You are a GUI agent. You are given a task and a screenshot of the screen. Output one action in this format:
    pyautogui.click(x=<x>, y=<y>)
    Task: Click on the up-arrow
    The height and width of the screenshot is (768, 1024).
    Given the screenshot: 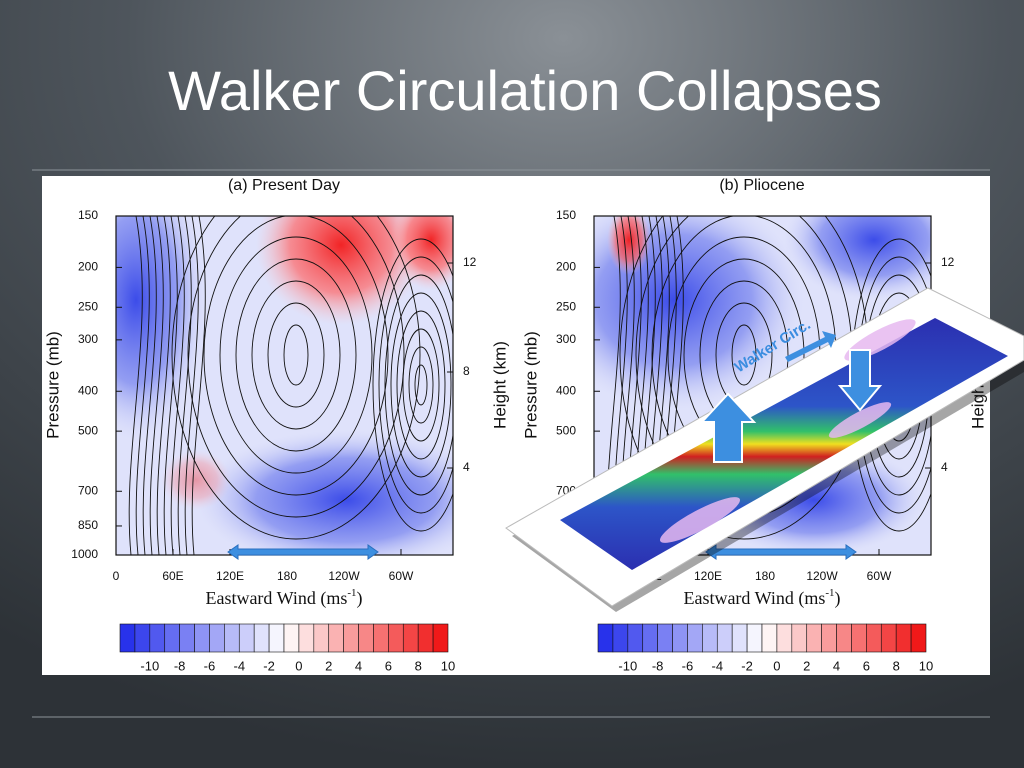 What is the action you would take?
    pyautogui.click(x=728, y=427)
    